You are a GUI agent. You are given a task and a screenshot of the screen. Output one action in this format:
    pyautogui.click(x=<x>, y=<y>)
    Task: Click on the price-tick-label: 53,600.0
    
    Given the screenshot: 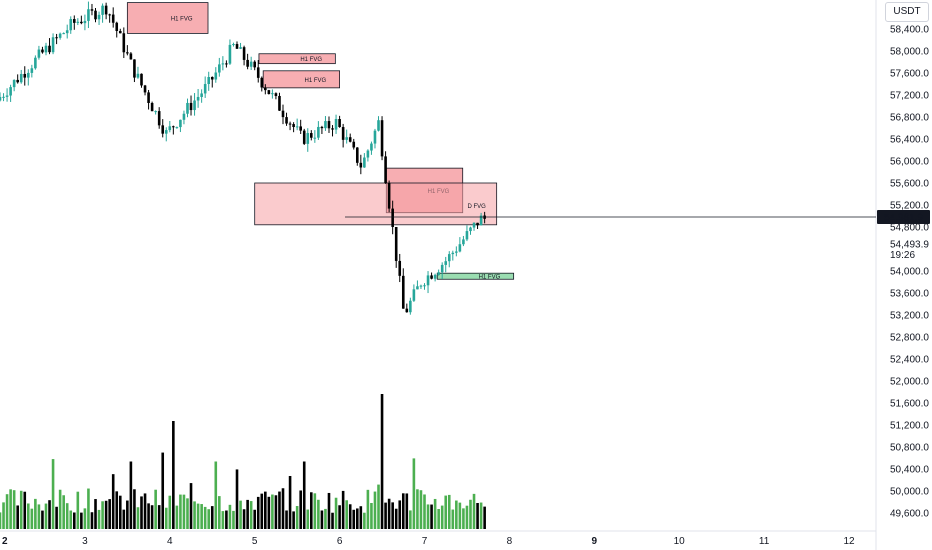 What is the action you would take?
    pyautogui.click(x=909, y=294)
    